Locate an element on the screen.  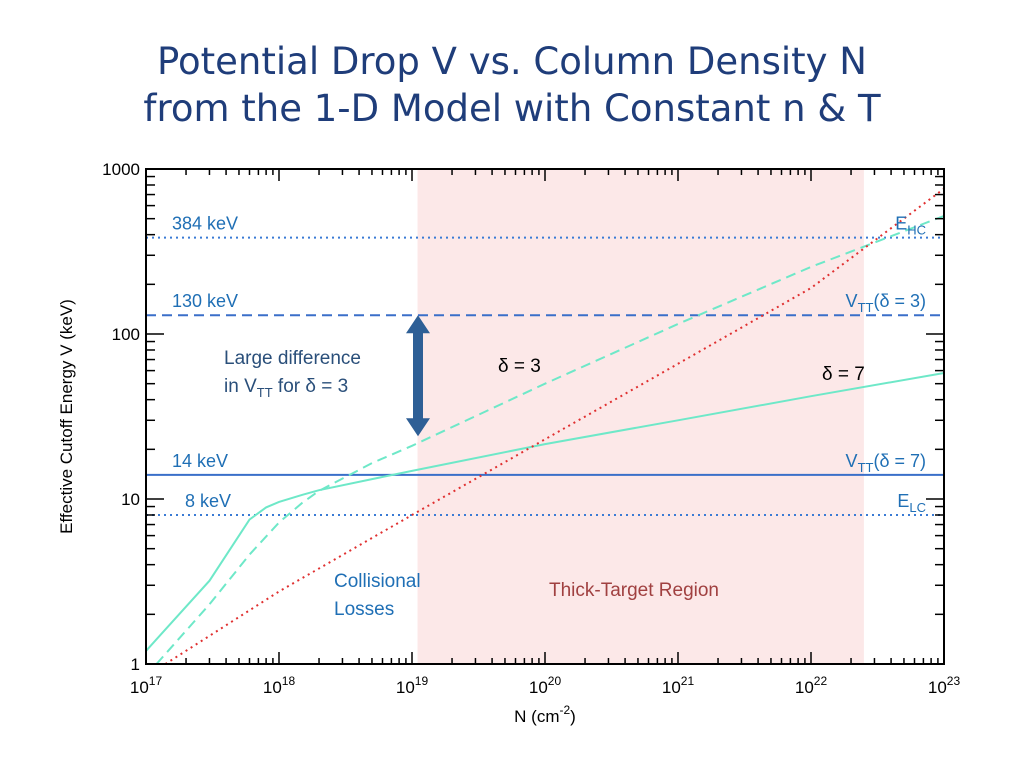
y-tick-label-2: 100 is located at coordinates (126, 334).